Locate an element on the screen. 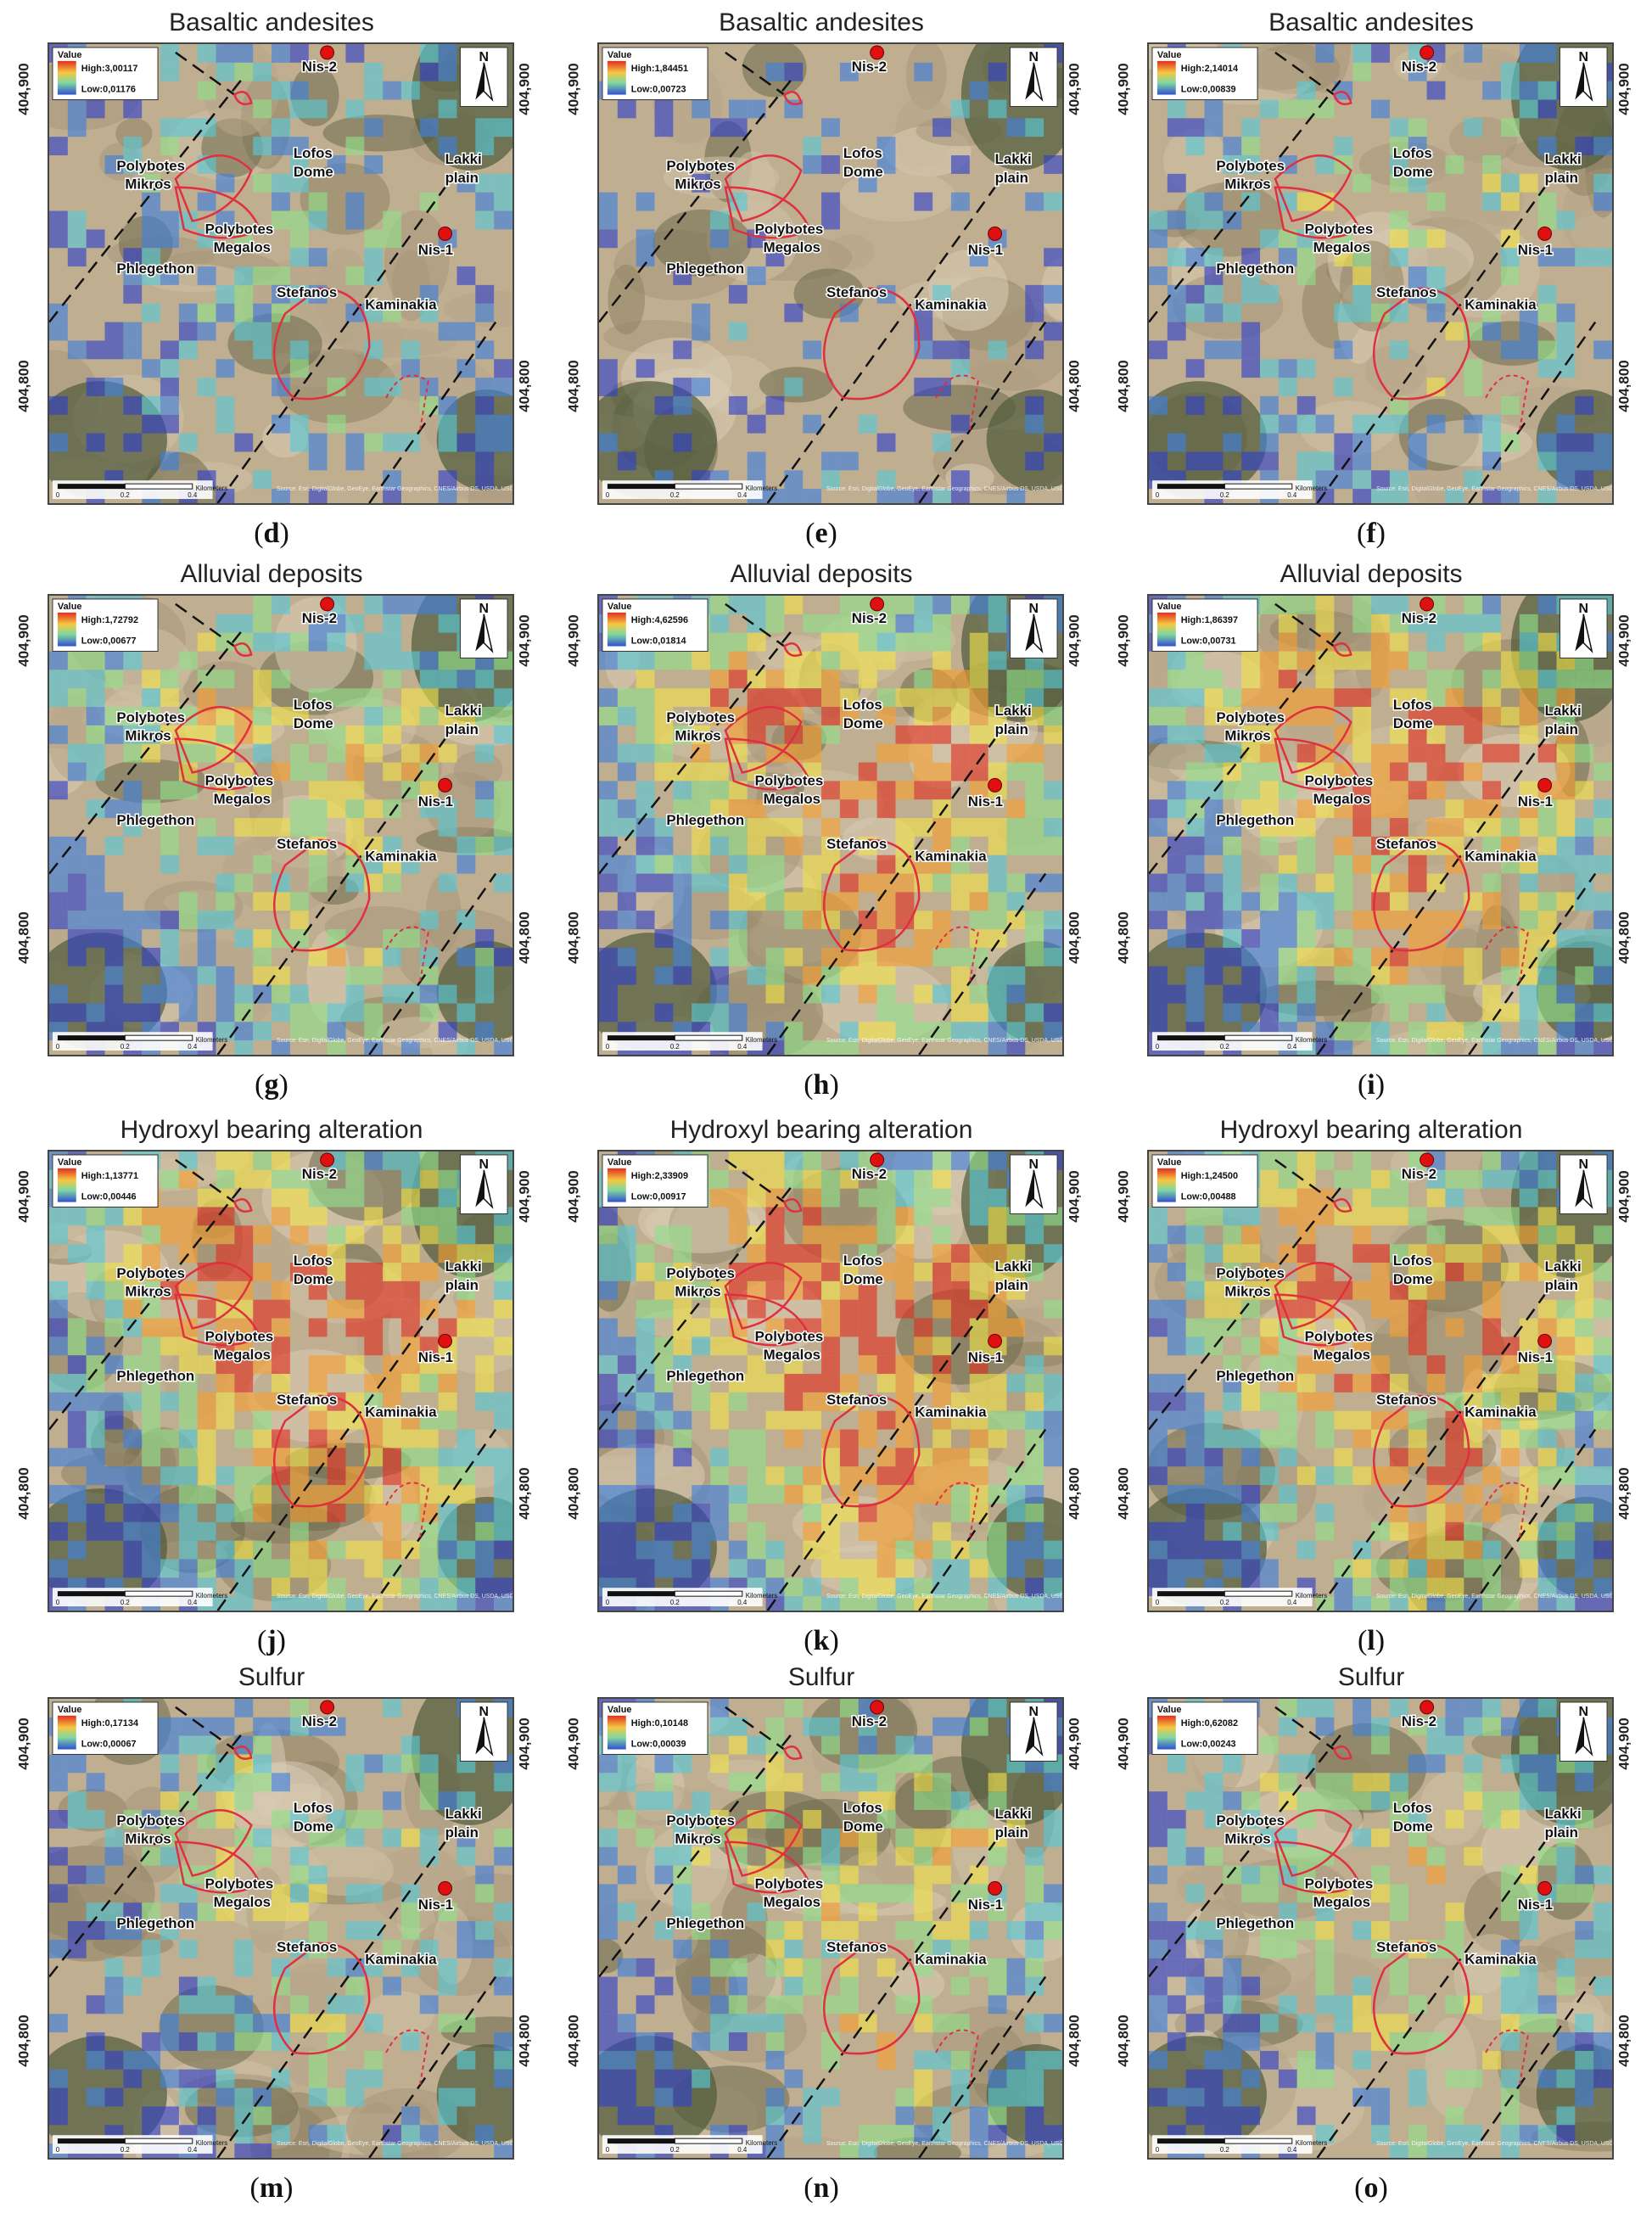  legend-low: Low:0,00677 is located at coordinates (109, 641).